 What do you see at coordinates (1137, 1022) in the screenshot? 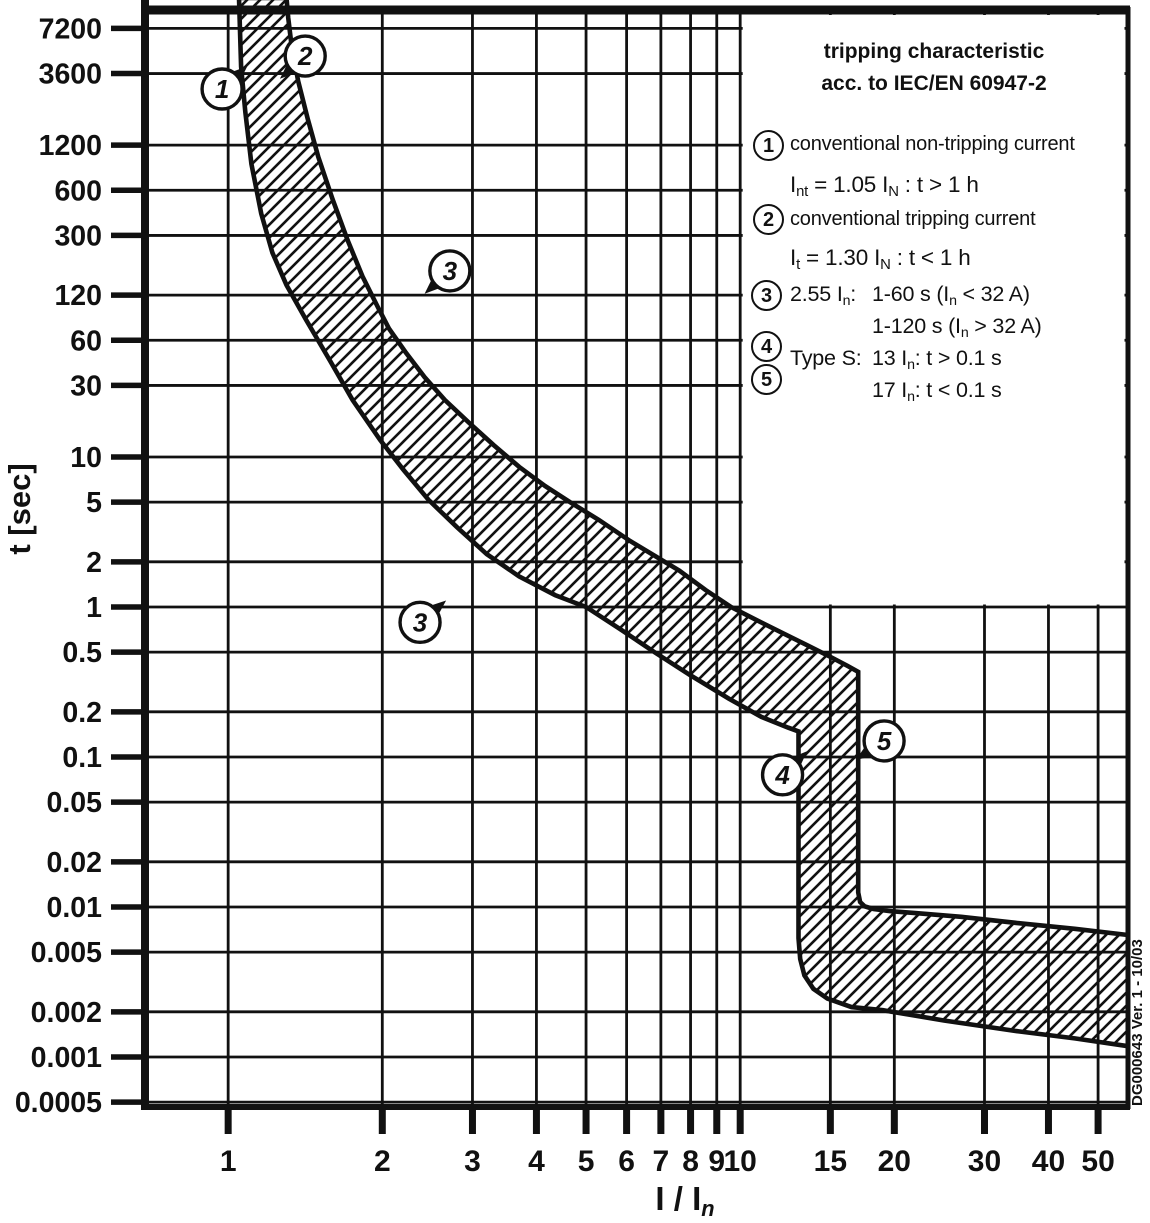
I see `doc-number-vertical: DG000643 Ver. 1 - 10/03` at bounding box center [1137, 1022].